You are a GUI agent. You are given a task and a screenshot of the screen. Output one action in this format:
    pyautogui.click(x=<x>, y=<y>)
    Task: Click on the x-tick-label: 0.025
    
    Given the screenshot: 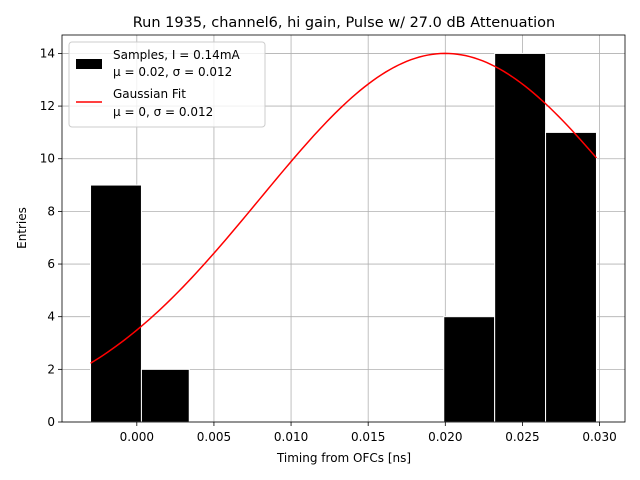 What is the action you would take?
    pyautogui.click(x=522, y=437)
    